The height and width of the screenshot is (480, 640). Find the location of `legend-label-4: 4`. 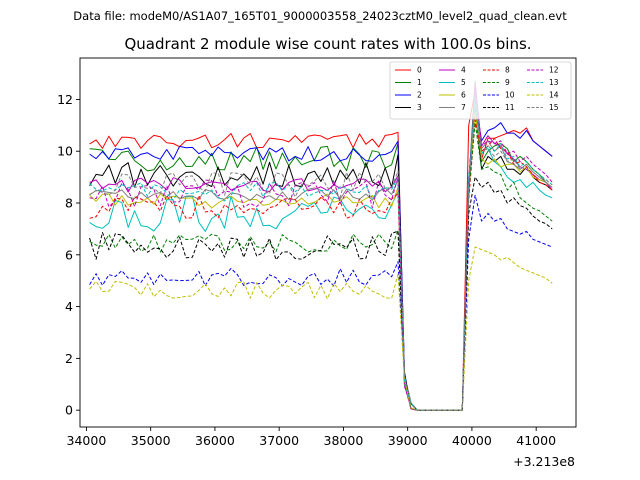

legend-label-4: 4 is located at coordinates (463, 70).